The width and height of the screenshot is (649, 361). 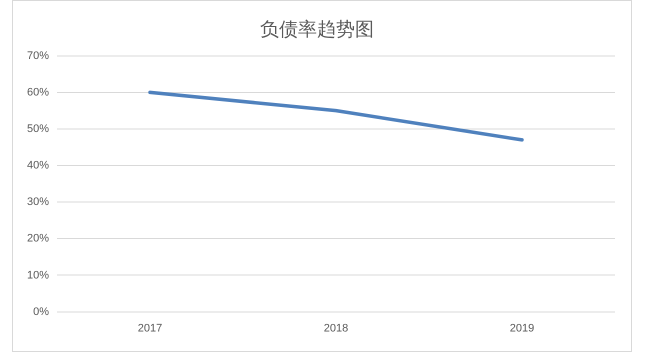 What do you see at coordinates (38, 56) in the screenshot?
I see `y-tick-label: 70%` at bounding box center [38, 56].